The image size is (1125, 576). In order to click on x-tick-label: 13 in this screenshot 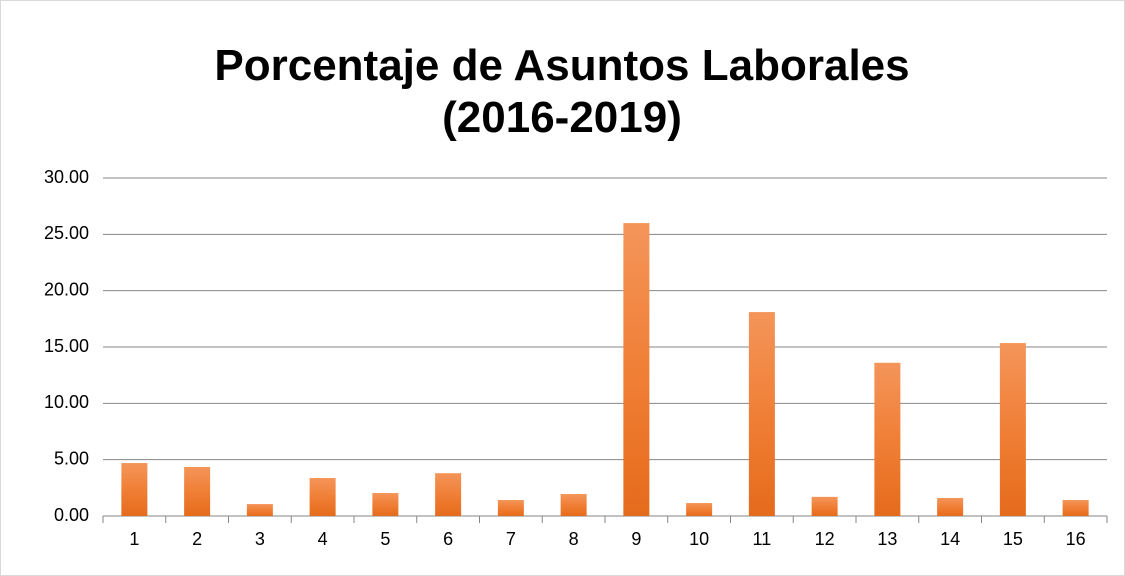, I will do `click(887, 539)`.